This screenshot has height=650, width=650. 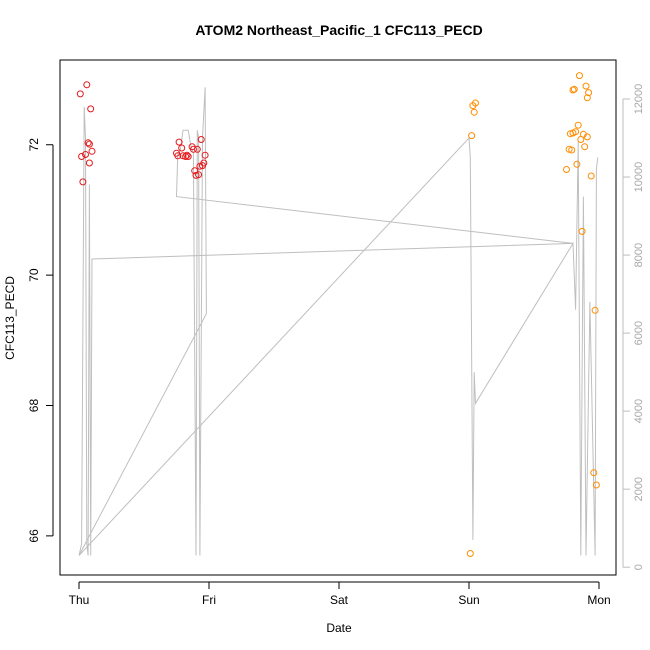 What do you see at coordinates (34, 145) in the screenshot?
I see `y-tick-label: 72` at bounding box center [34, 145].